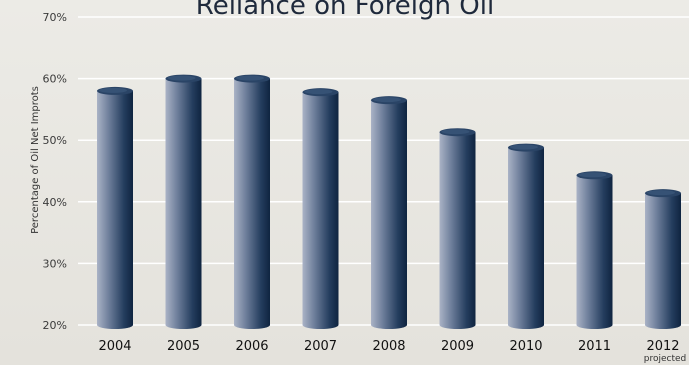 The height and width of the screenshot is (365, 689). I want to click on y-tick-label: 50%, so click(55, 140).